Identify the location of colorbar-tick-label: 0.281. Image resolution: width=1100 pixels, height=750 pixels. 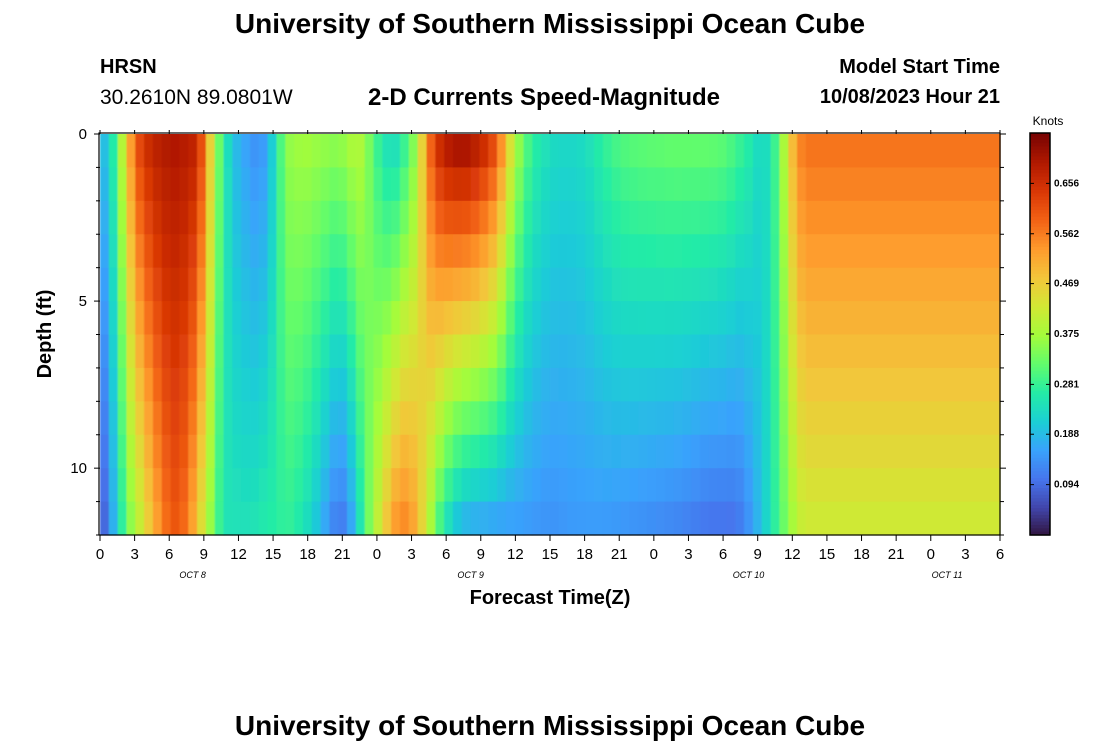
(1066, 384).